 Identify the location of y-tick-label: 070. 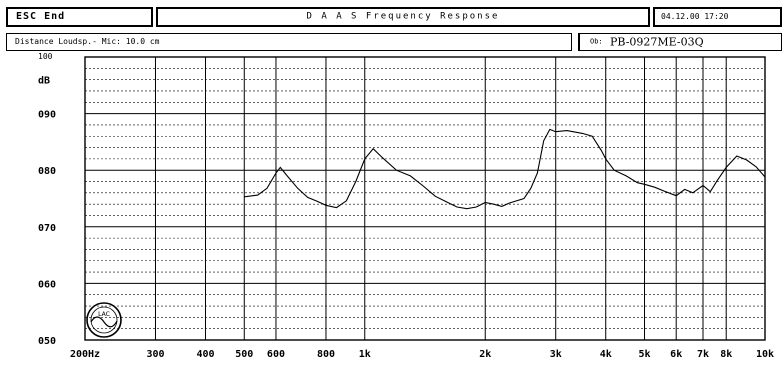
(47, 228).